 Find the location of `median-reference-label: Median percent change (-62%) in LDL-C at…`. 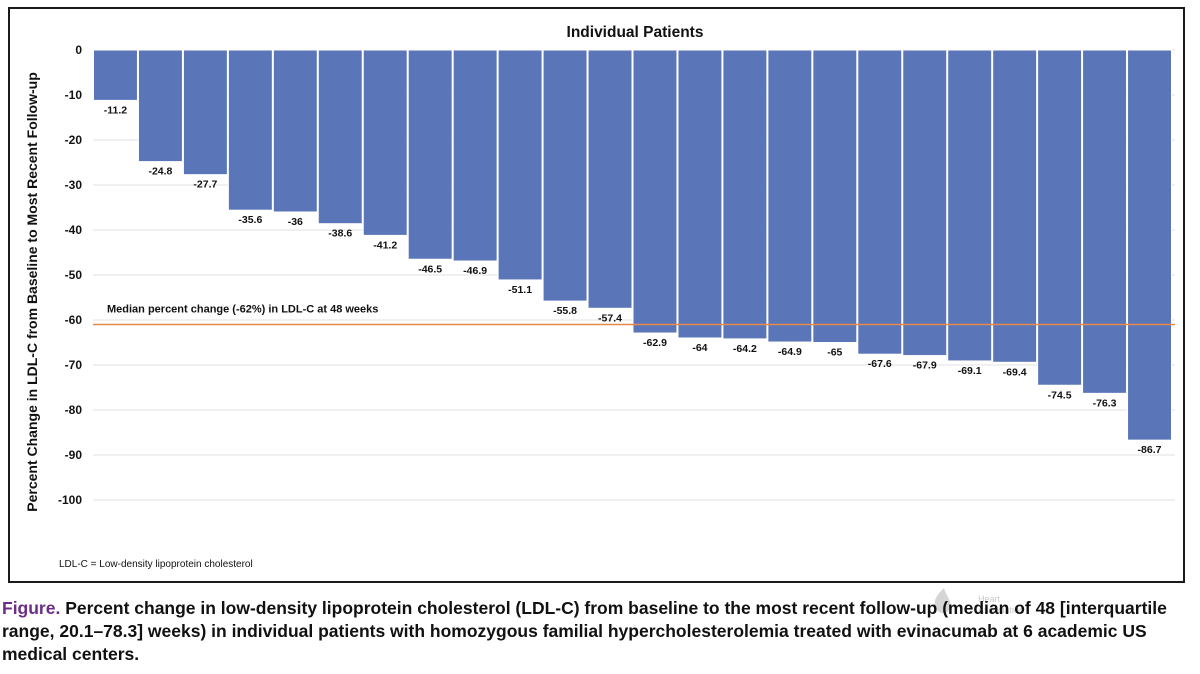

median-reference-label: Median percent change (-62%) in LDL-C at… is located at coordinates (242, 310).